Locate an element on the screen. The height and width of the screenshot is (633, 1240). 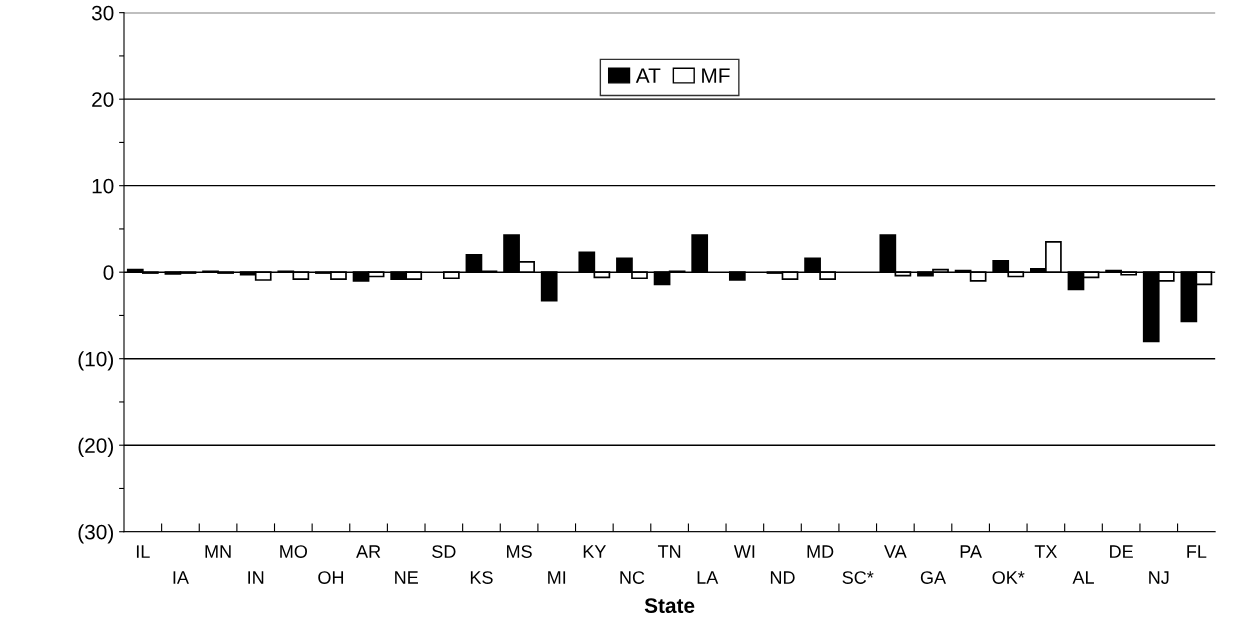
x-tick-label: IA is located at coordinates (181, 577).